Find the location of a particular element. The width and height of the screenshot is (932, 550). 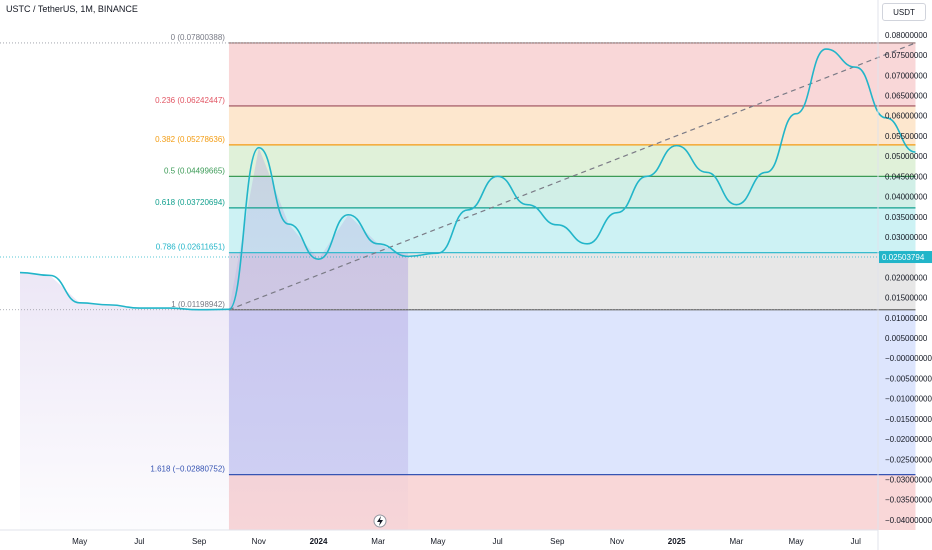

fib-level-label: 0.618 (0.03720694) is located at coordinates (190, 202).